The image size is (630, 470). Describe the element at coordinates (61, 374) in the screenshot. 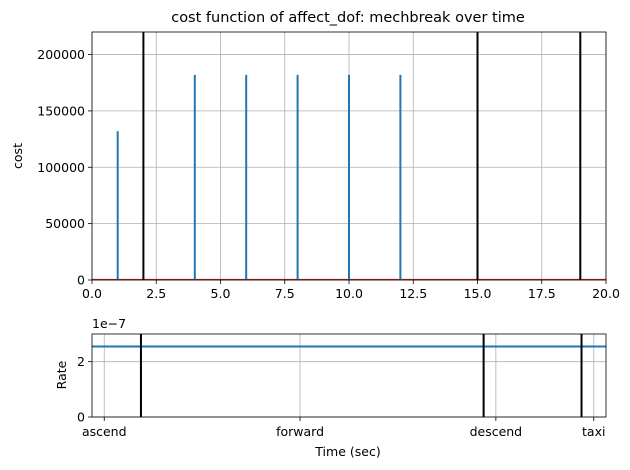

I see `rate-y-axis-label: Rate` at that location.